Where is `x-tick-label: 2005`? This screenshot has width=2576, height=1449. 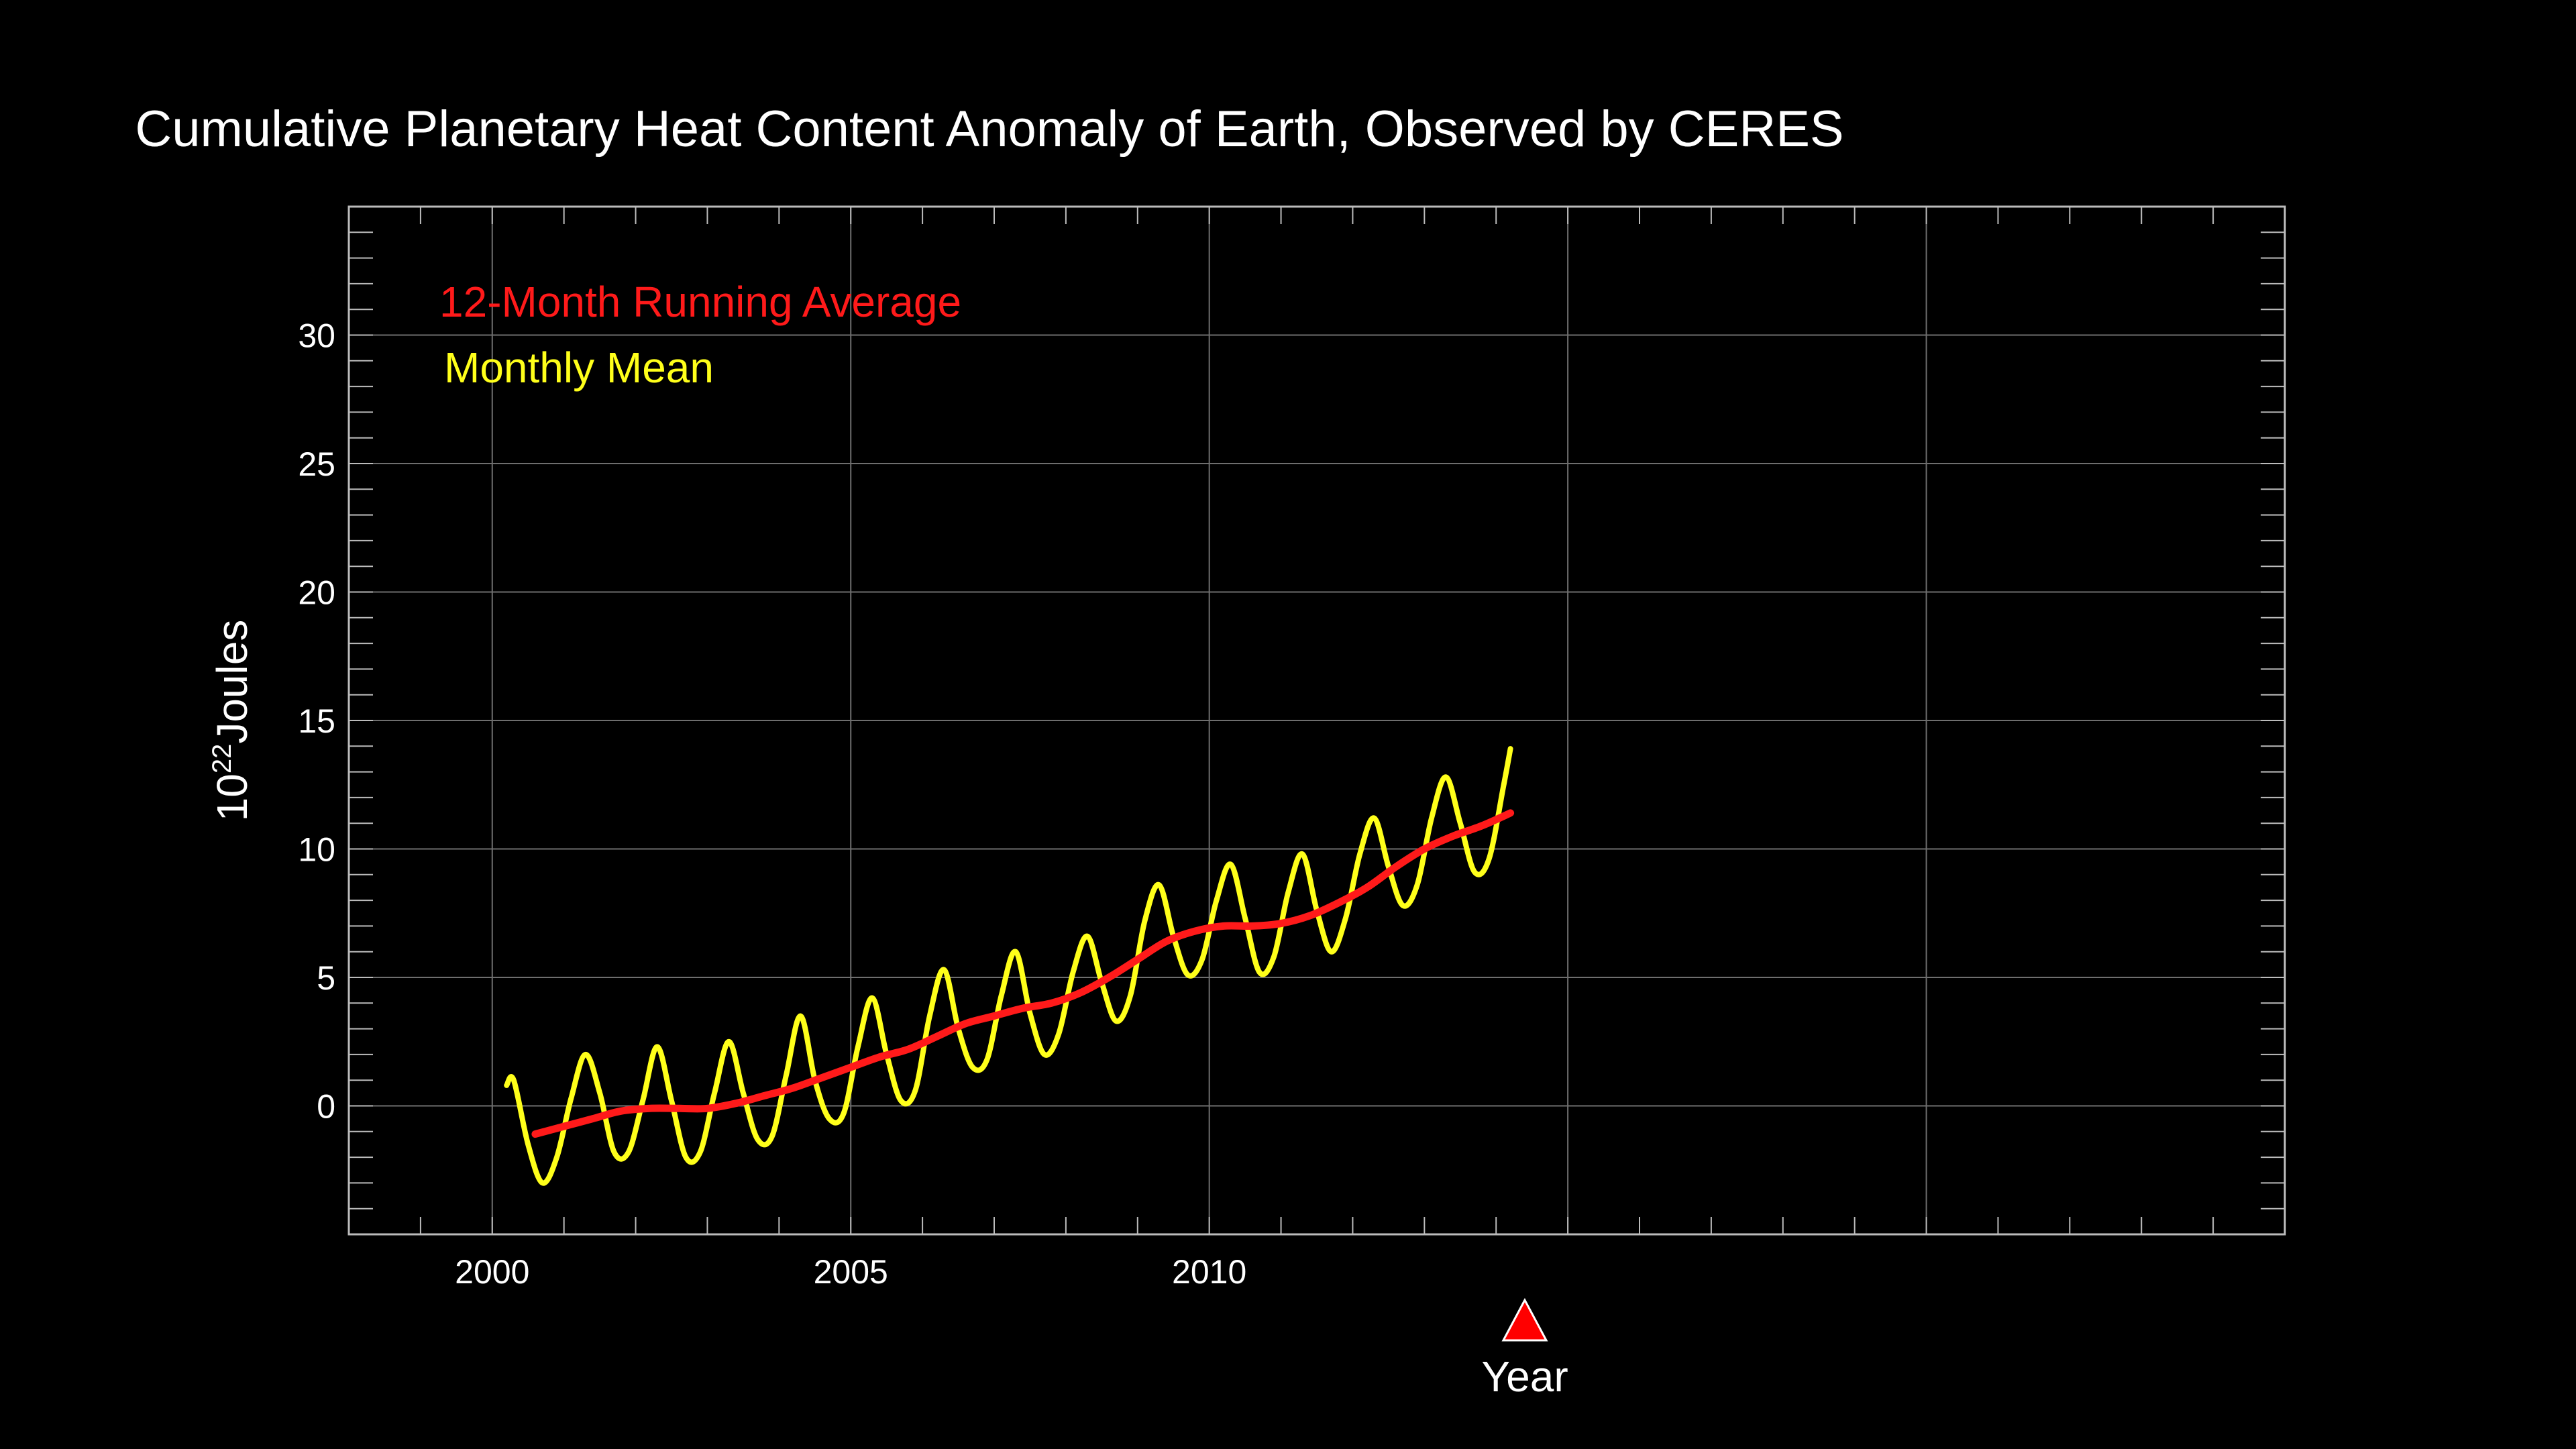
x-tick-label: 2005 is located at coordinates (851, 1272).